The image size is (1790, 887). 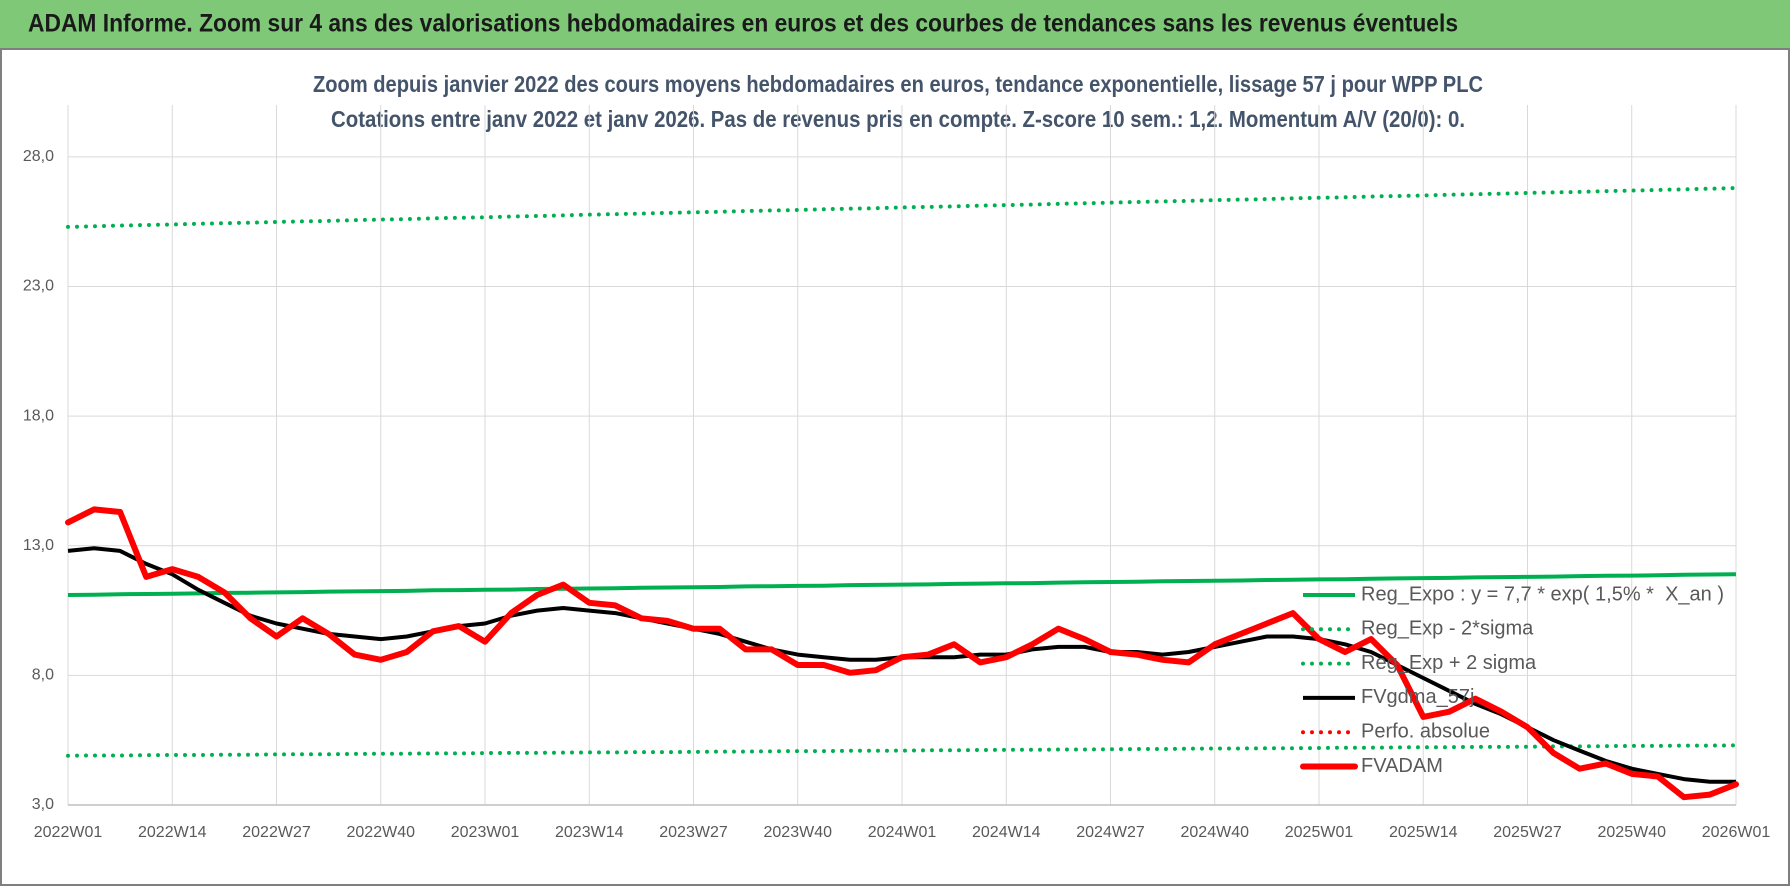 I want to click on legend-label: Reg_Expo : y = 7,7 * exp( 1,5% * X_an ), so click(x=1542, y=594).